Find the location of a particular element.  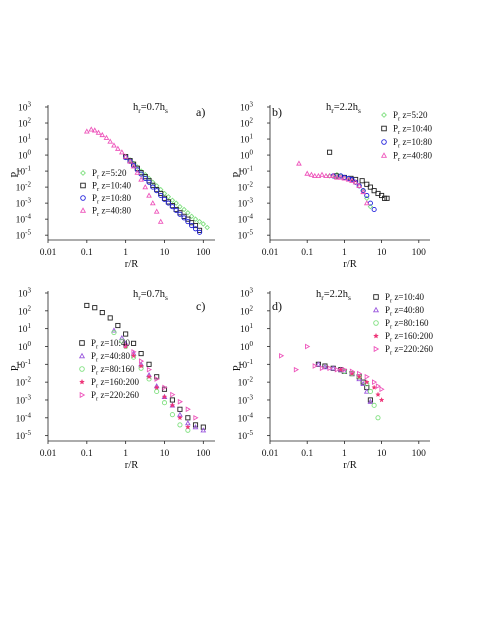

y-tick-exponent: 3 is located at coordinates (30, 291).